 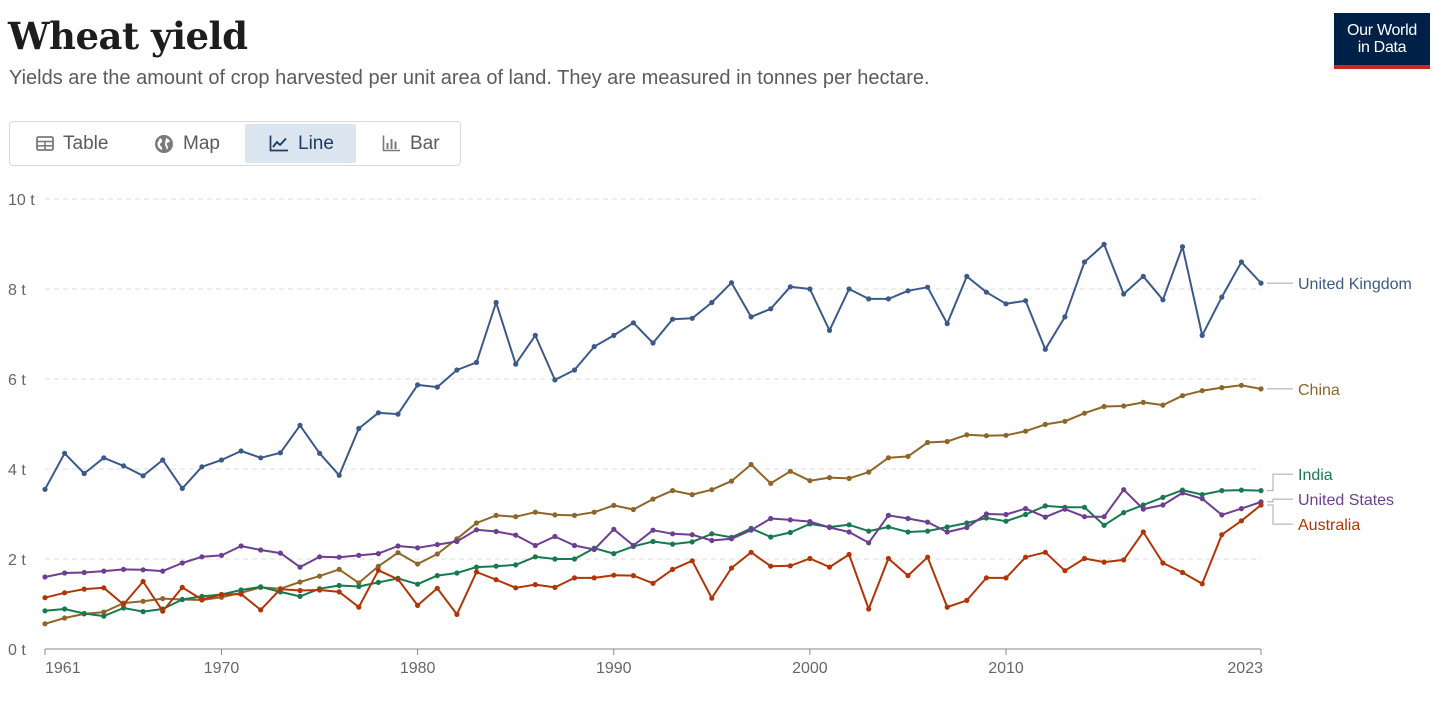 What do you see at coordinates (1315, 475) in the screenshot?
I see `legend-label-india: India` at bounding box center [1315, 475].